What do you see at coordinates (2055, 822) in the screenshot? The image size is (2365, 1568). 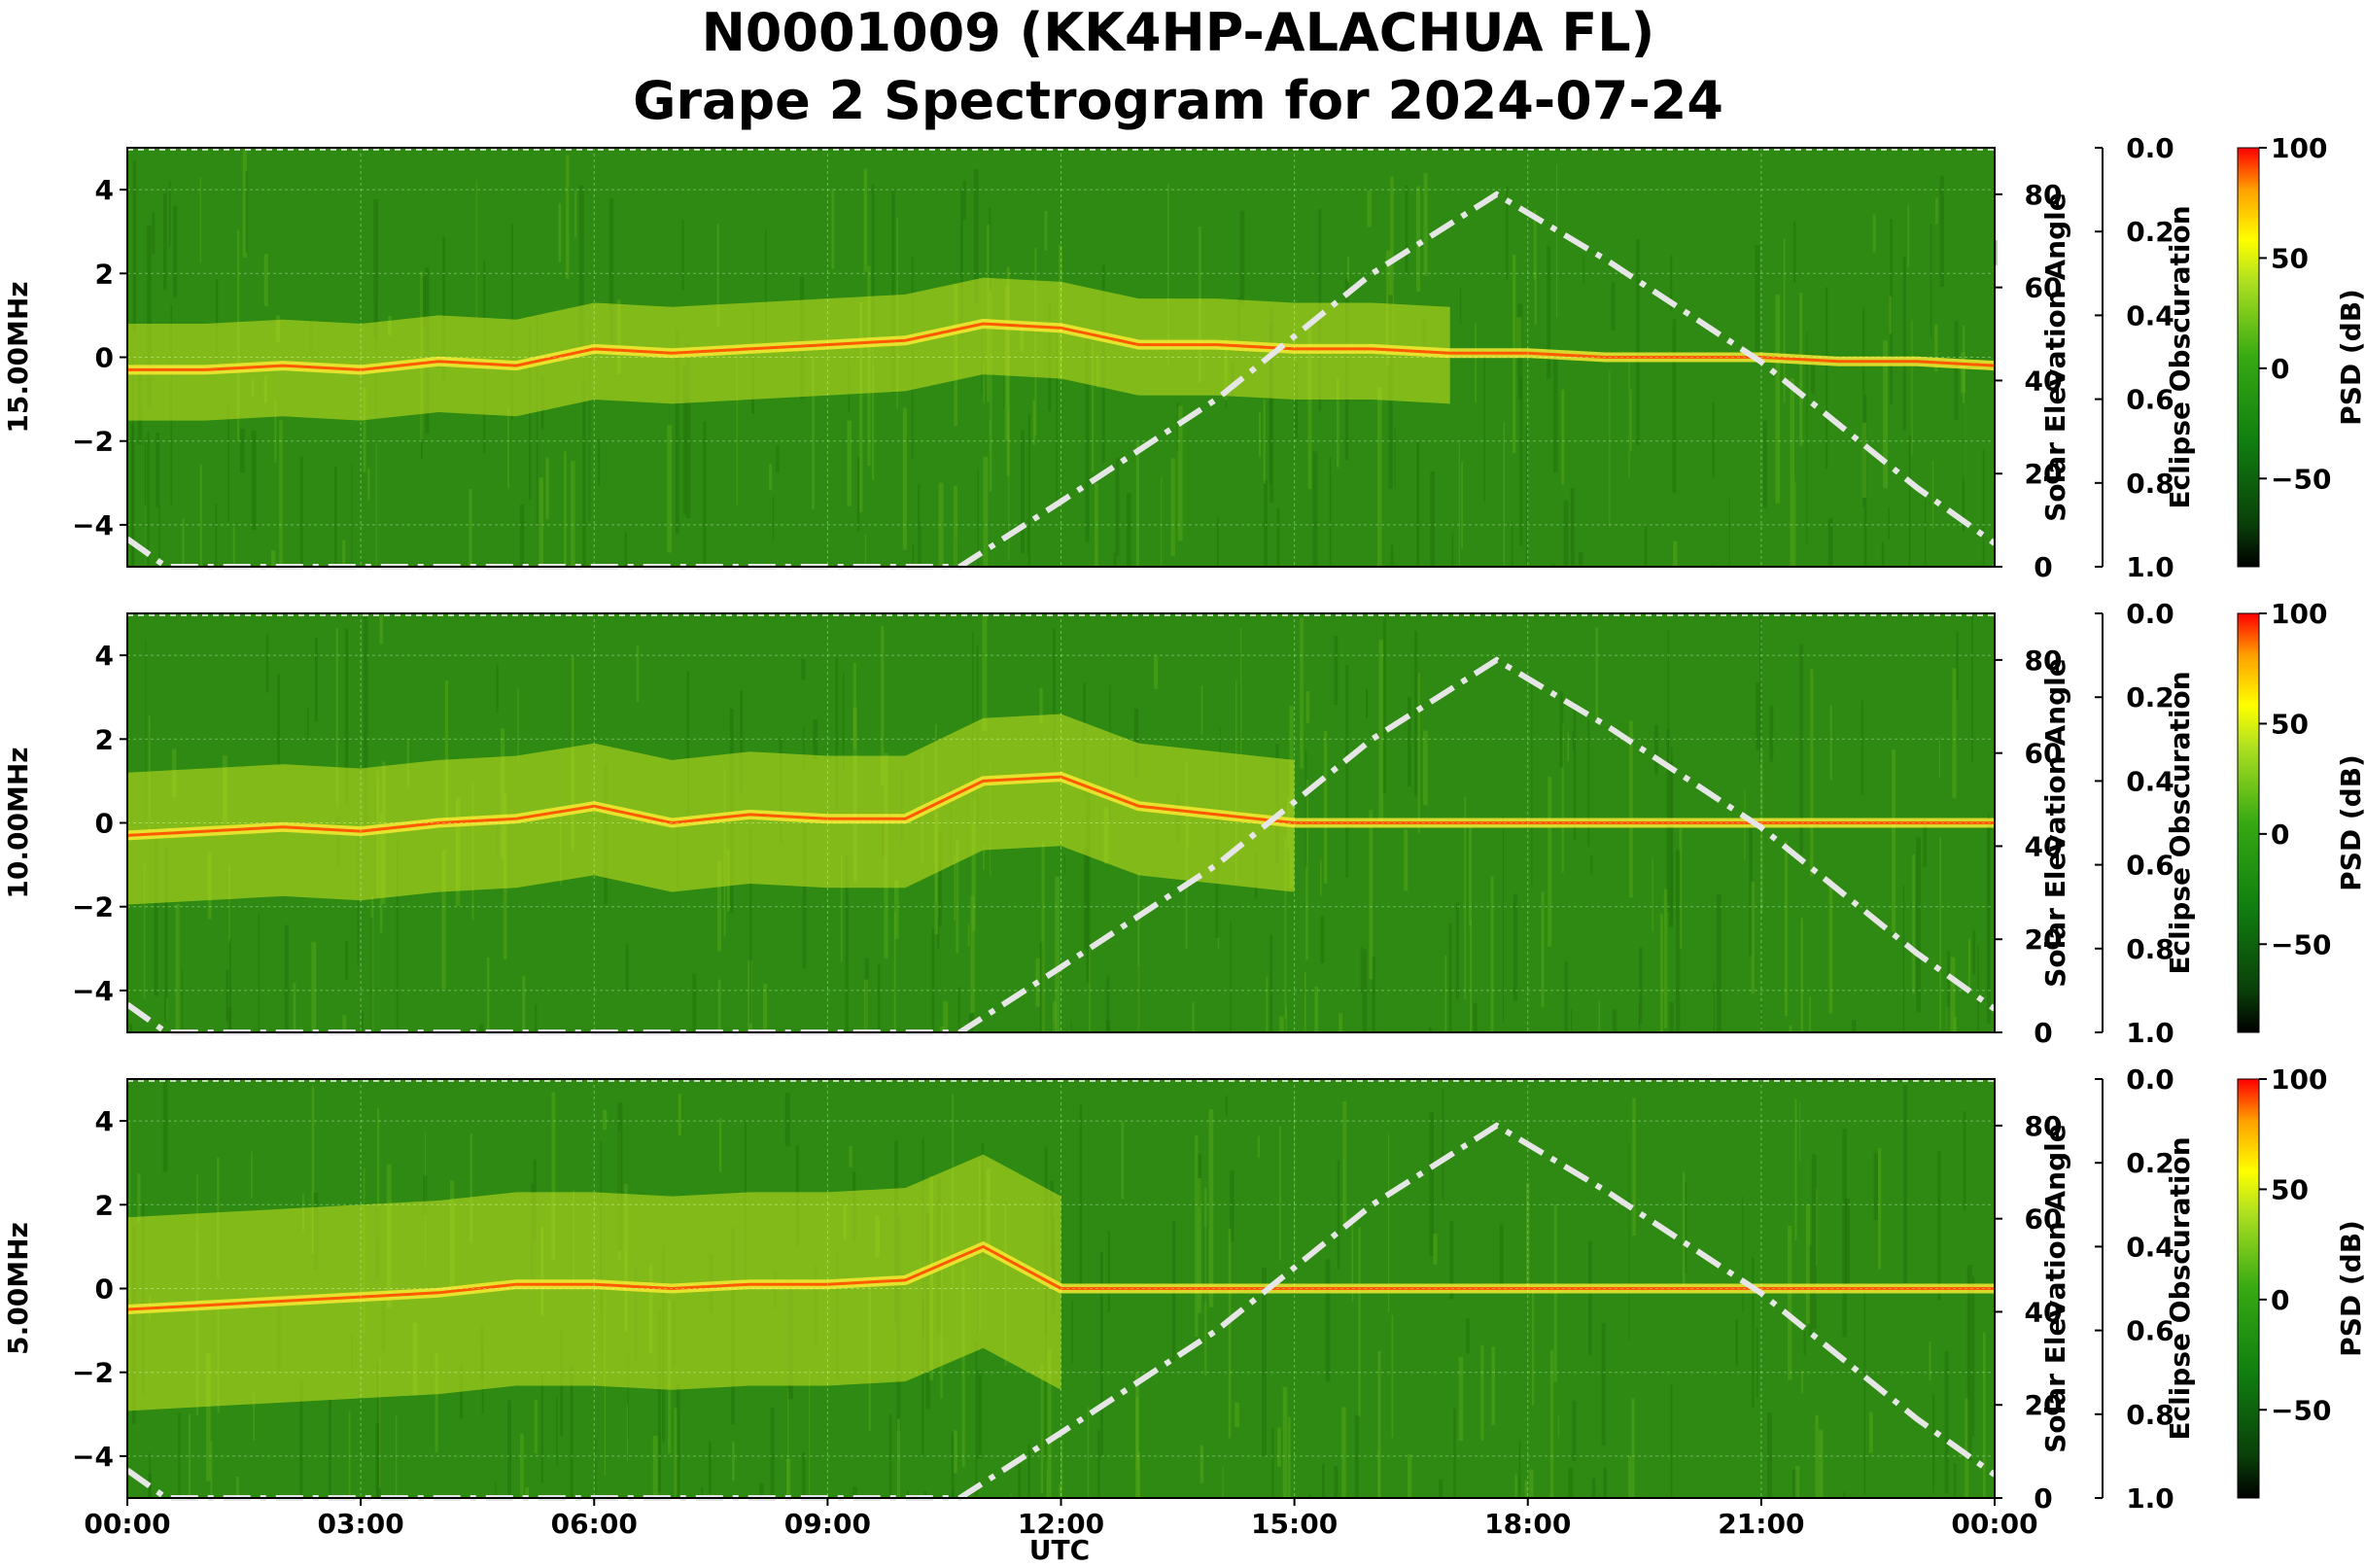 I see `elevation-axis-label: Solar Elevation Angle` at bounding box center [2055, 822].